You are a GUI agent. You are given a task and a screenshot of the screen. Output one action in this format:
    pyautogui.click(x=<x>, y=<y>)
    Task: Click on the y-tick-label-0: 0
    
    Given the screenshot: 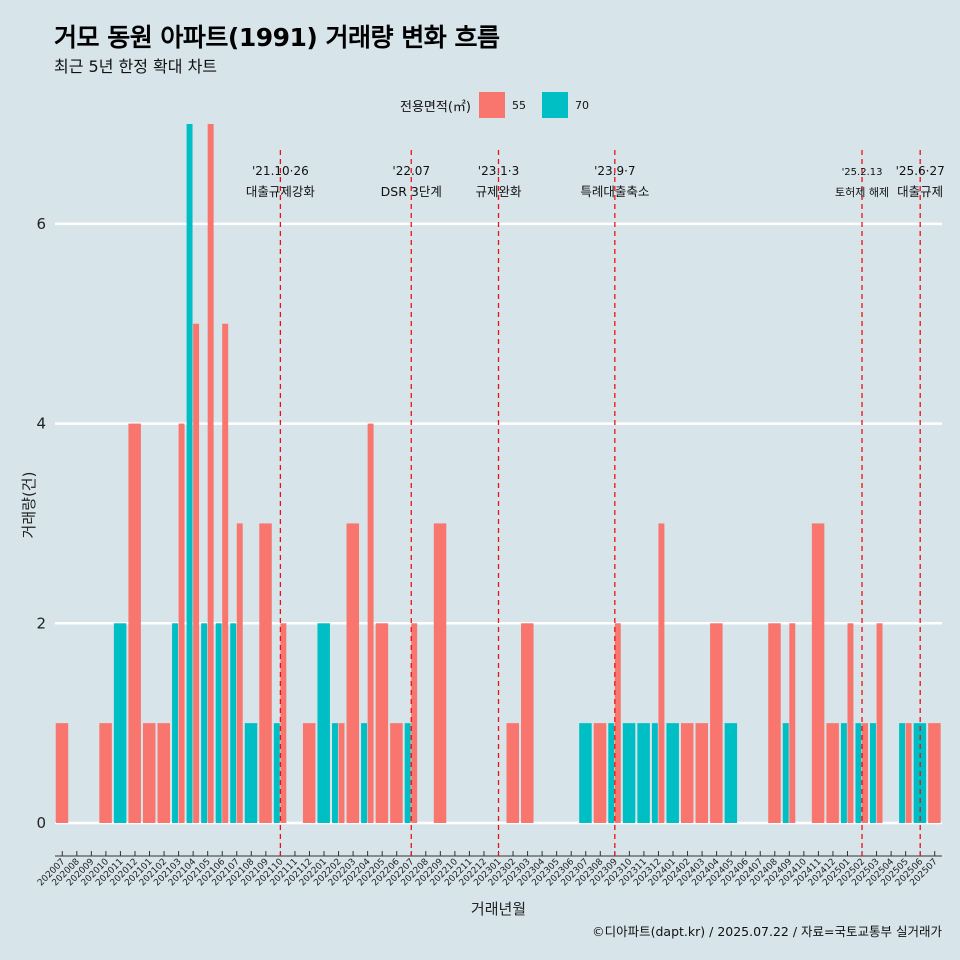 What is the action you would take?
    pyautogui.click(x=41, y=823)
    